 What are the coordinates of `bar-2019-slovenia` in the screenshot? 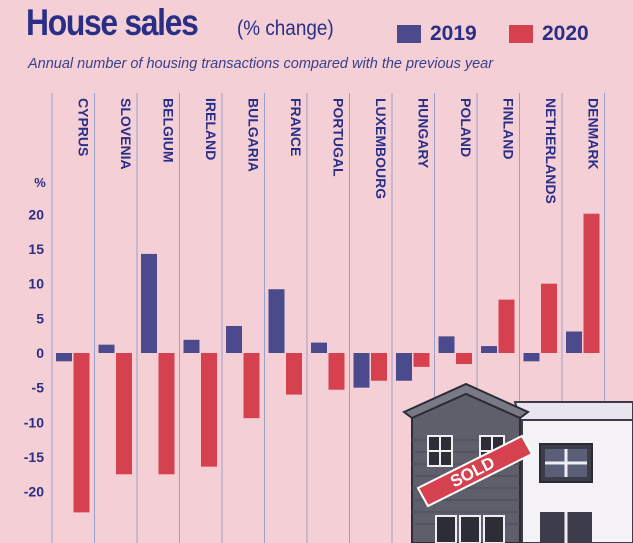 It's located at (106, 348).